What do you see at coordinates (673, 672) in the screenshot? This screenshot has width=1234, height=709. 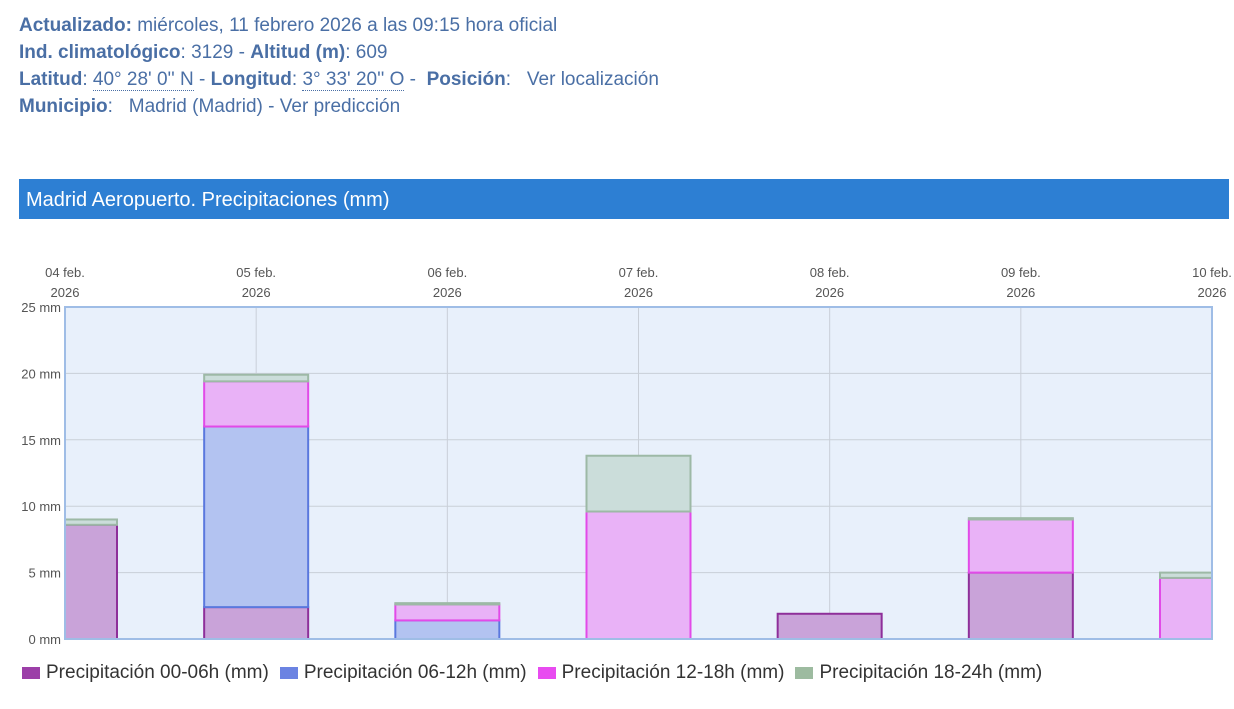 I see `legend-label: Precipitación 12-18h (mm)` at bounding box center [673, 672].